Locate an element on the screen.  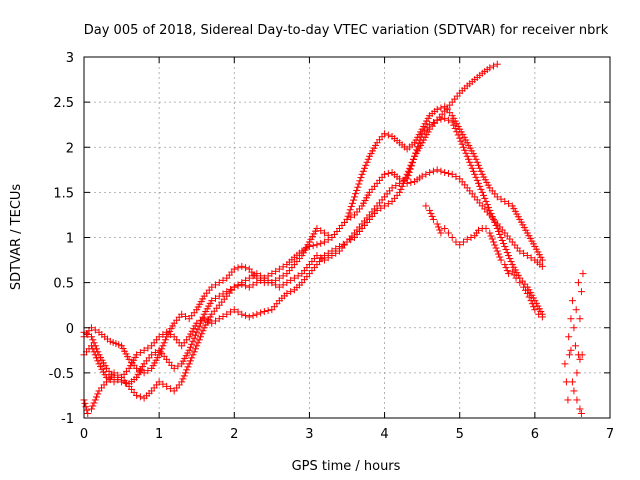
y-axis-label: SDTVAR / TECUs is located at coordinates (16, 237).